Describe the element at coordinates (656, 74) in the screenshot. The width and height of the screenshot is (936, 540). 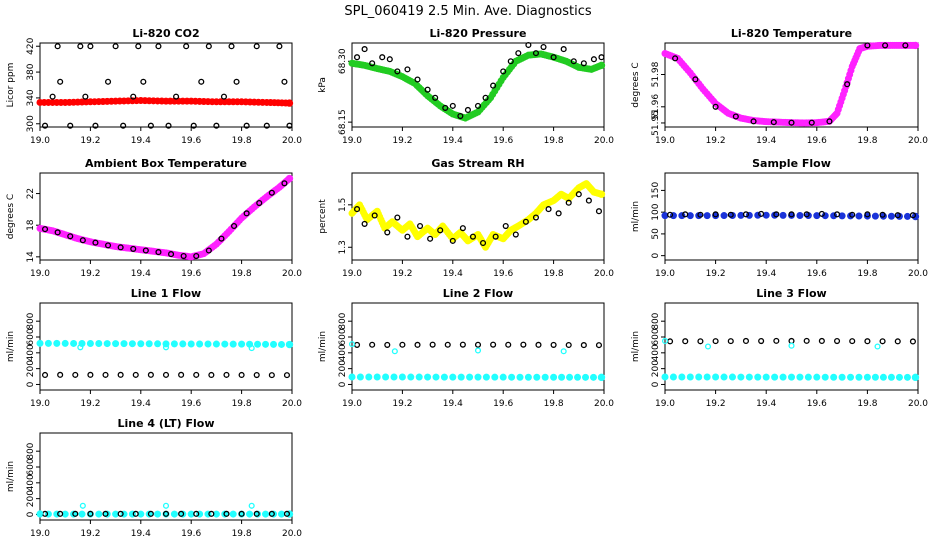
I see `y-tick-label: 51.98` at that location.